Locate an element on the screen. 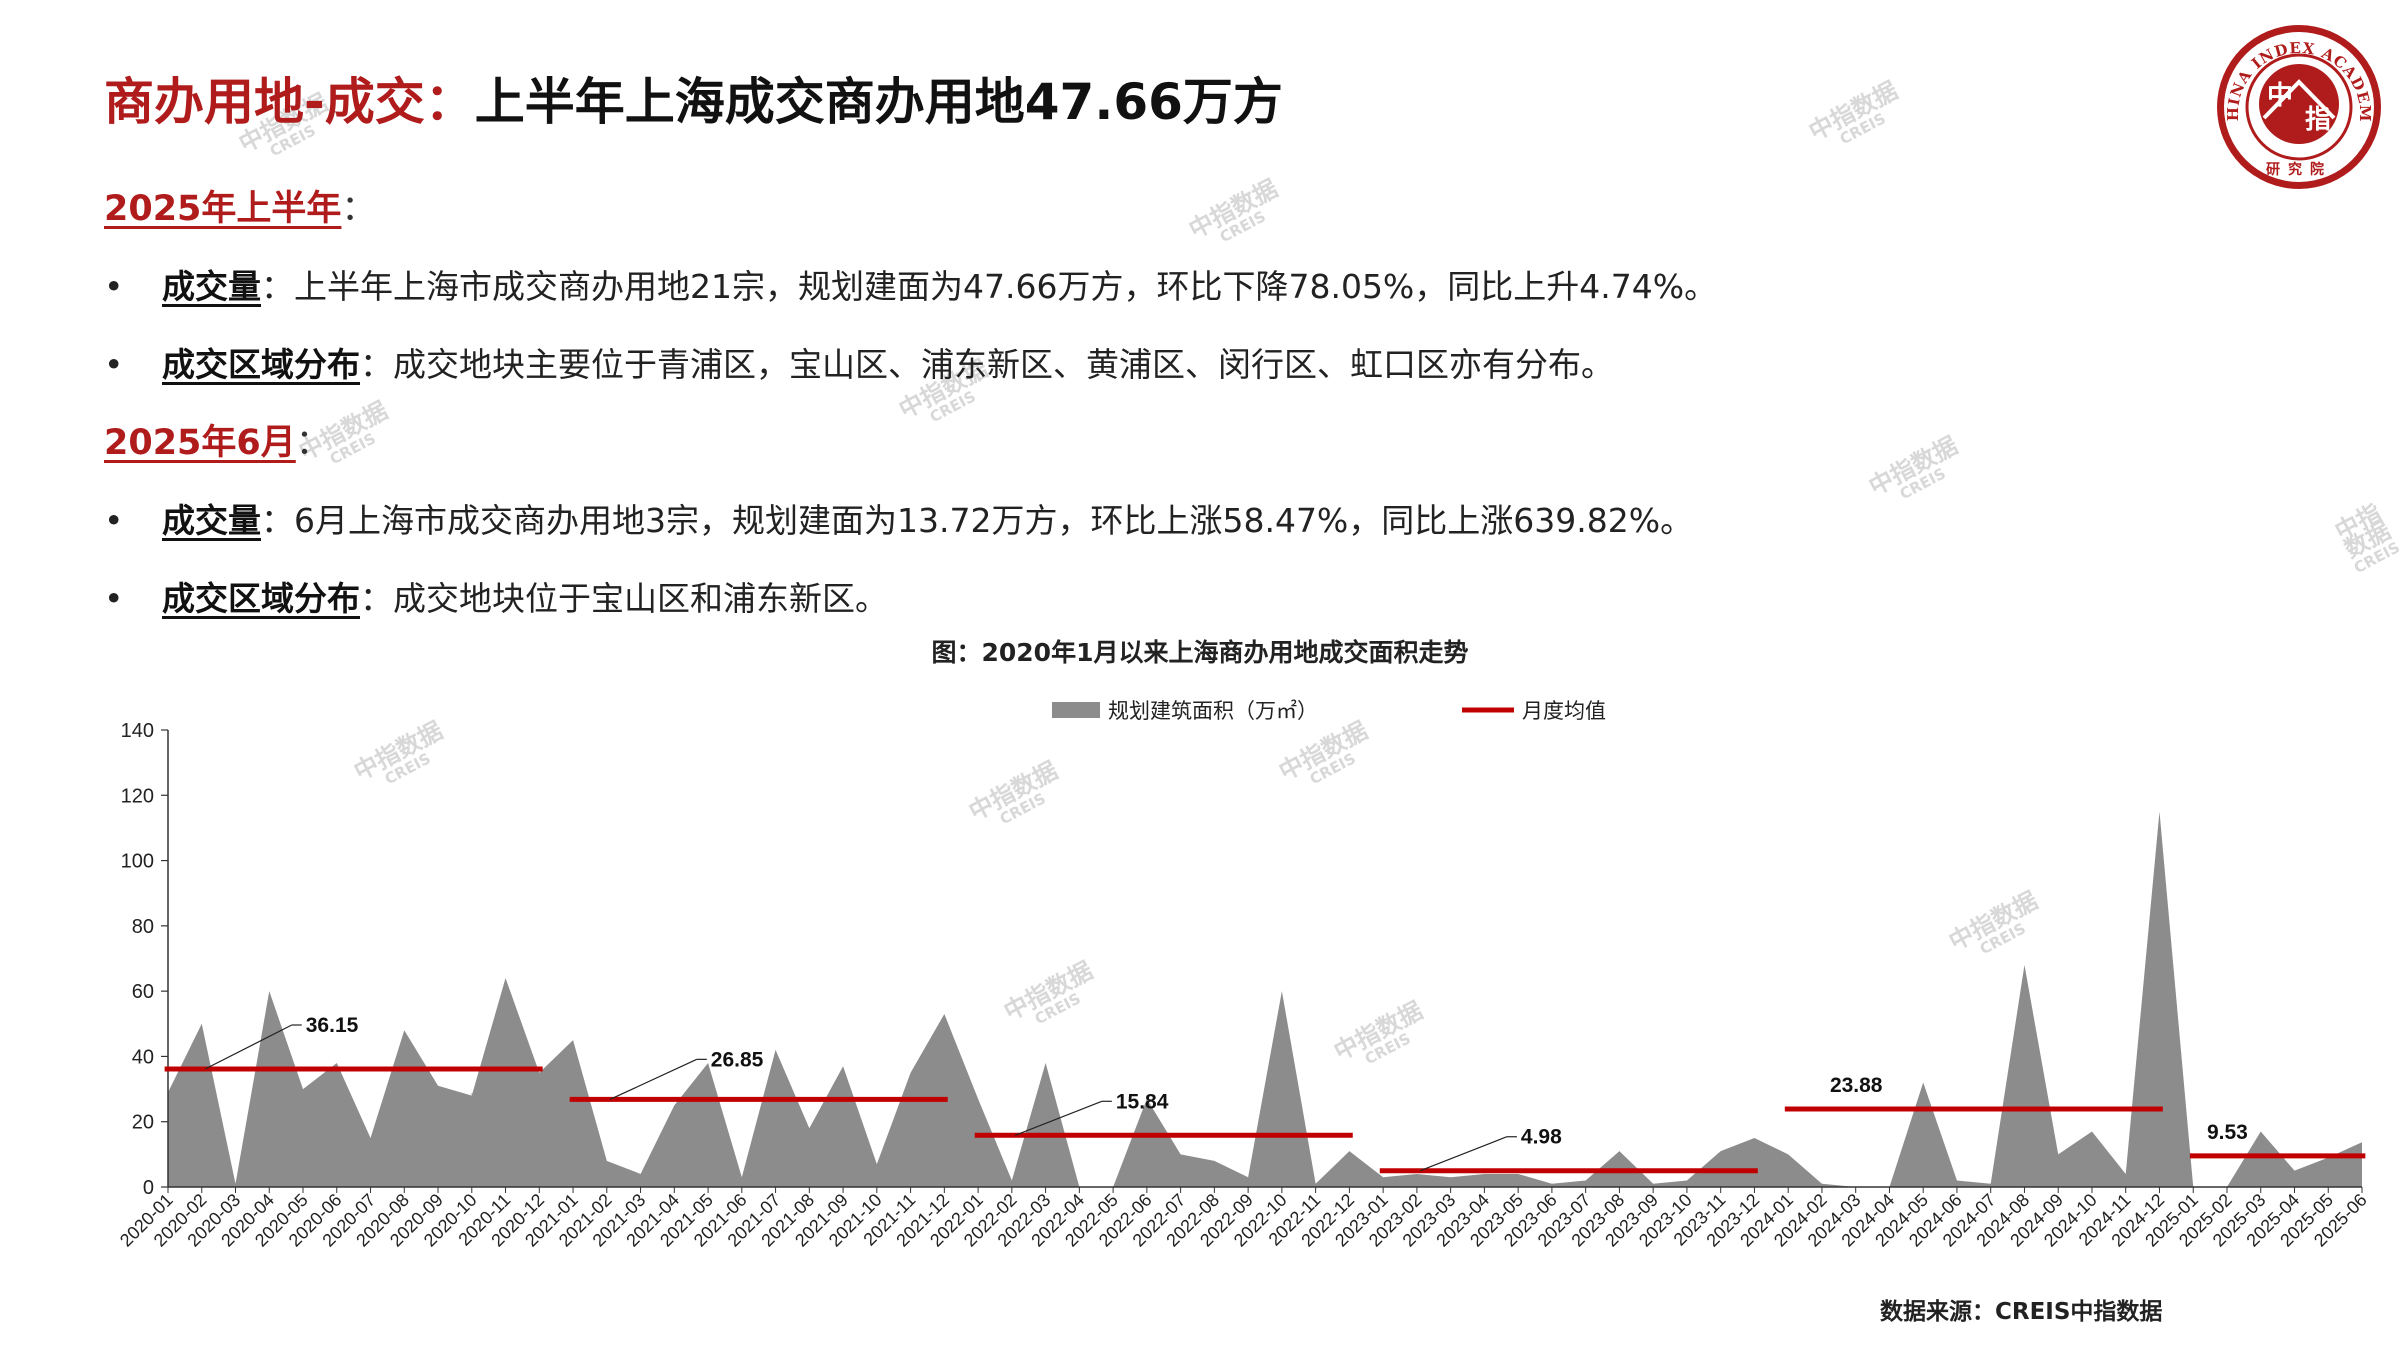  y-tick-label: 120 is located at coordinates (137, 796).